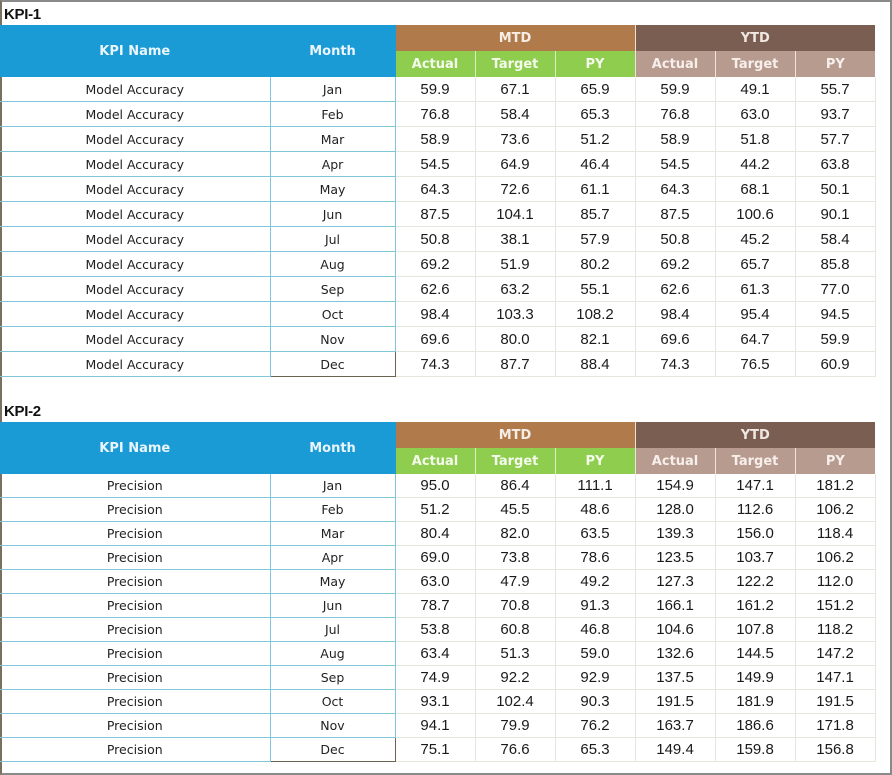 The image size is (892, 775). What do you see at coordinates (835, 725) in the screenshot?
I see `ytd-py-cell: 171.8` at bounding box center [835, 725].